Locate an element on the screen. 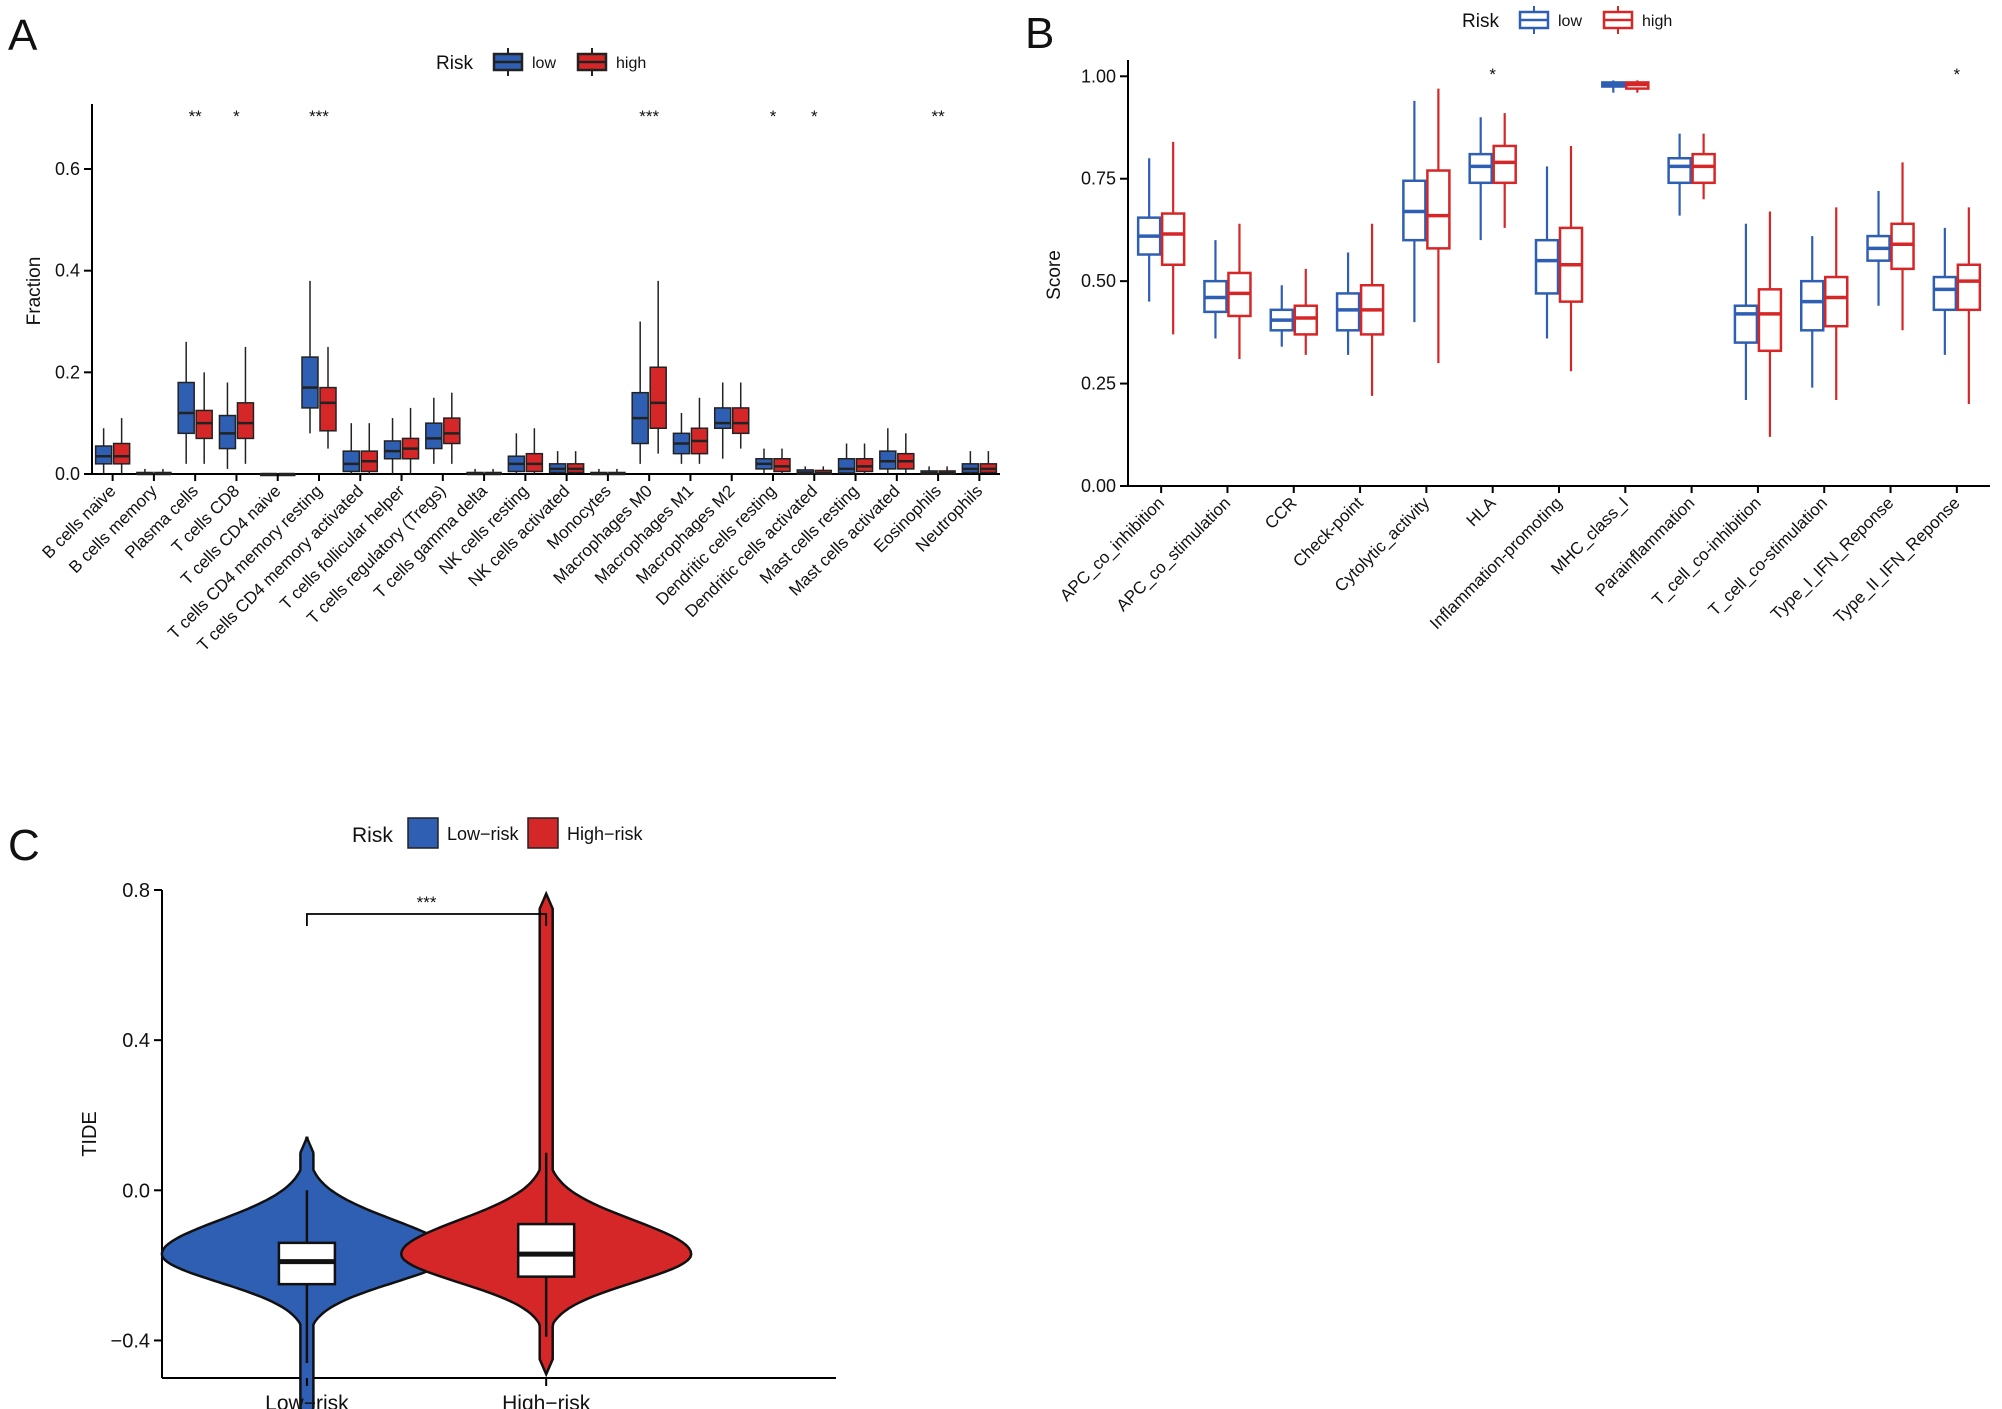  y-tick-label: 0.75 is located at coordinates (1098, 179).